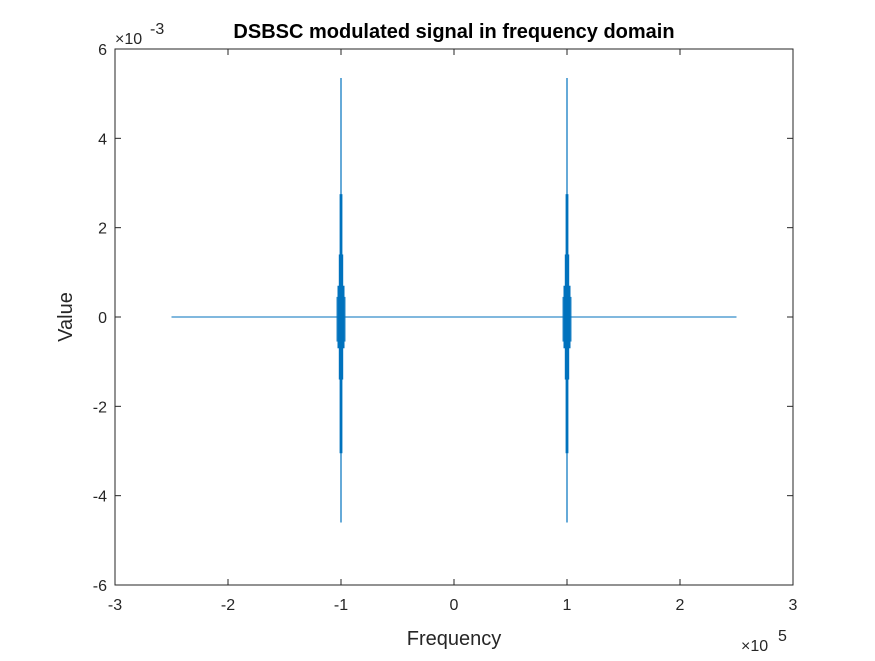 This screenshot has width=875, height=661. I want to click on x-axis-label: Frequency, so click(454, 639).